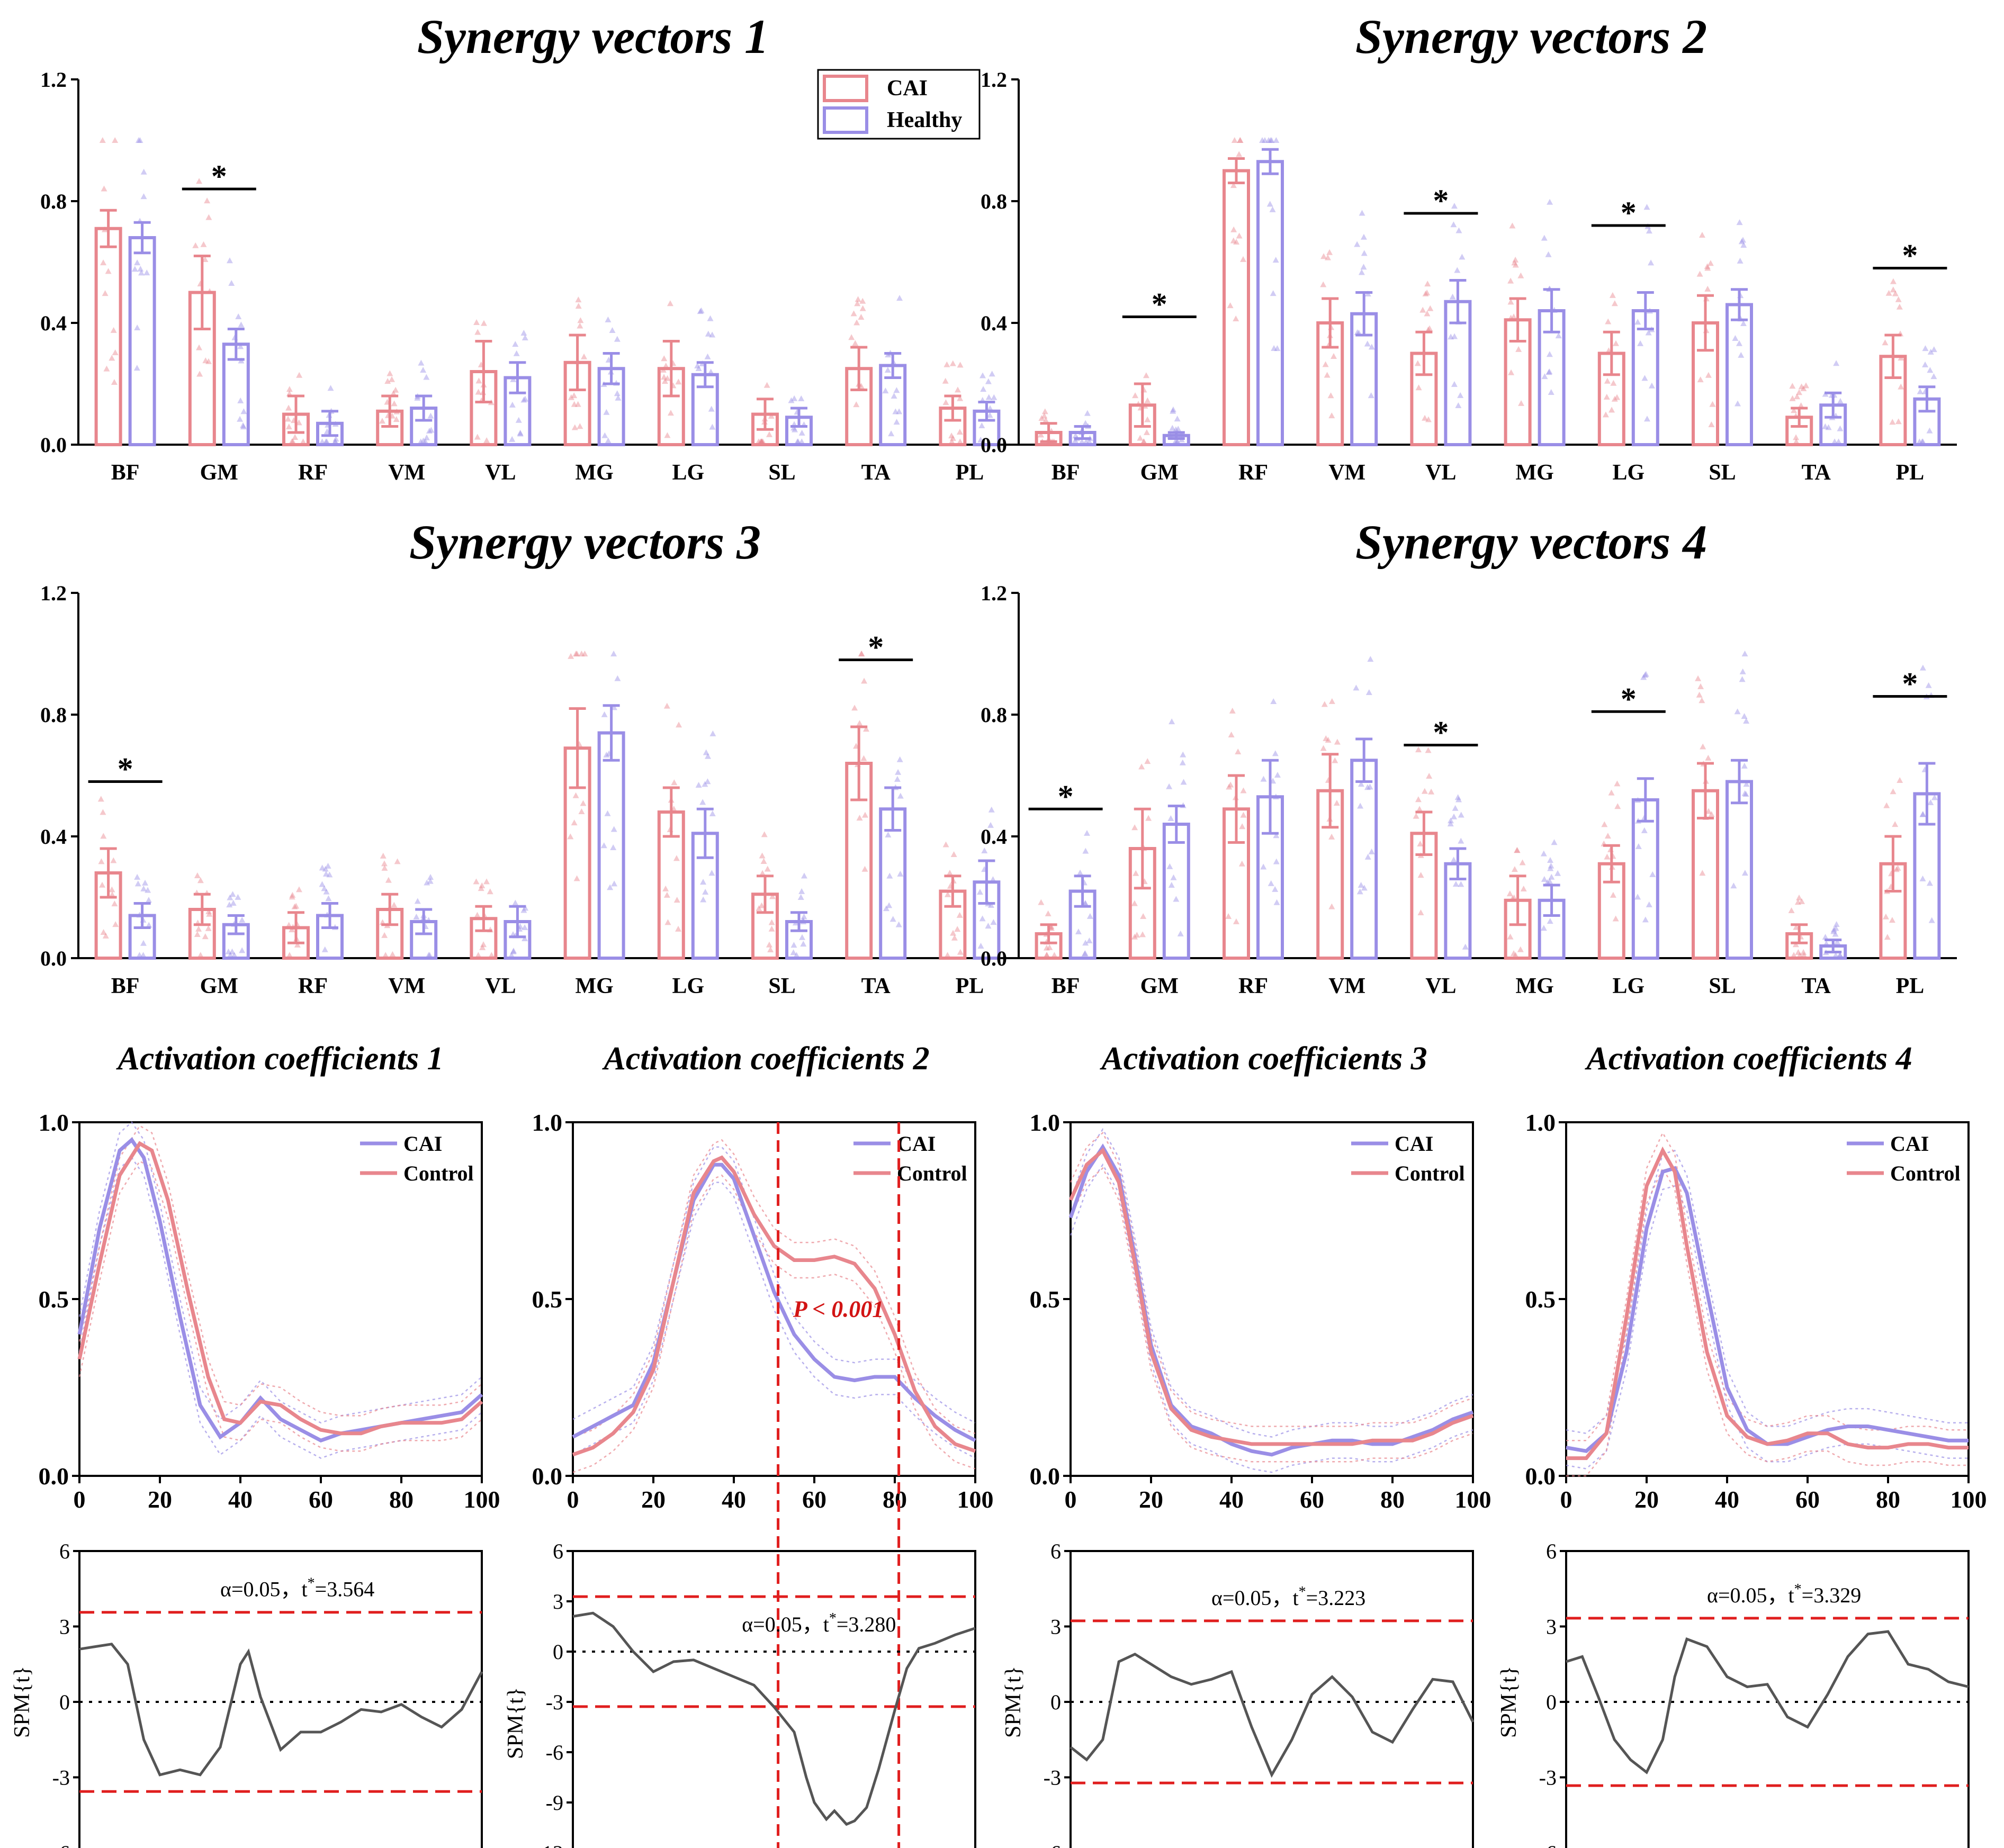 The height and width of the screenshot is (1848, 2004). I want to click on bar-healthy, so click(1176, 891).